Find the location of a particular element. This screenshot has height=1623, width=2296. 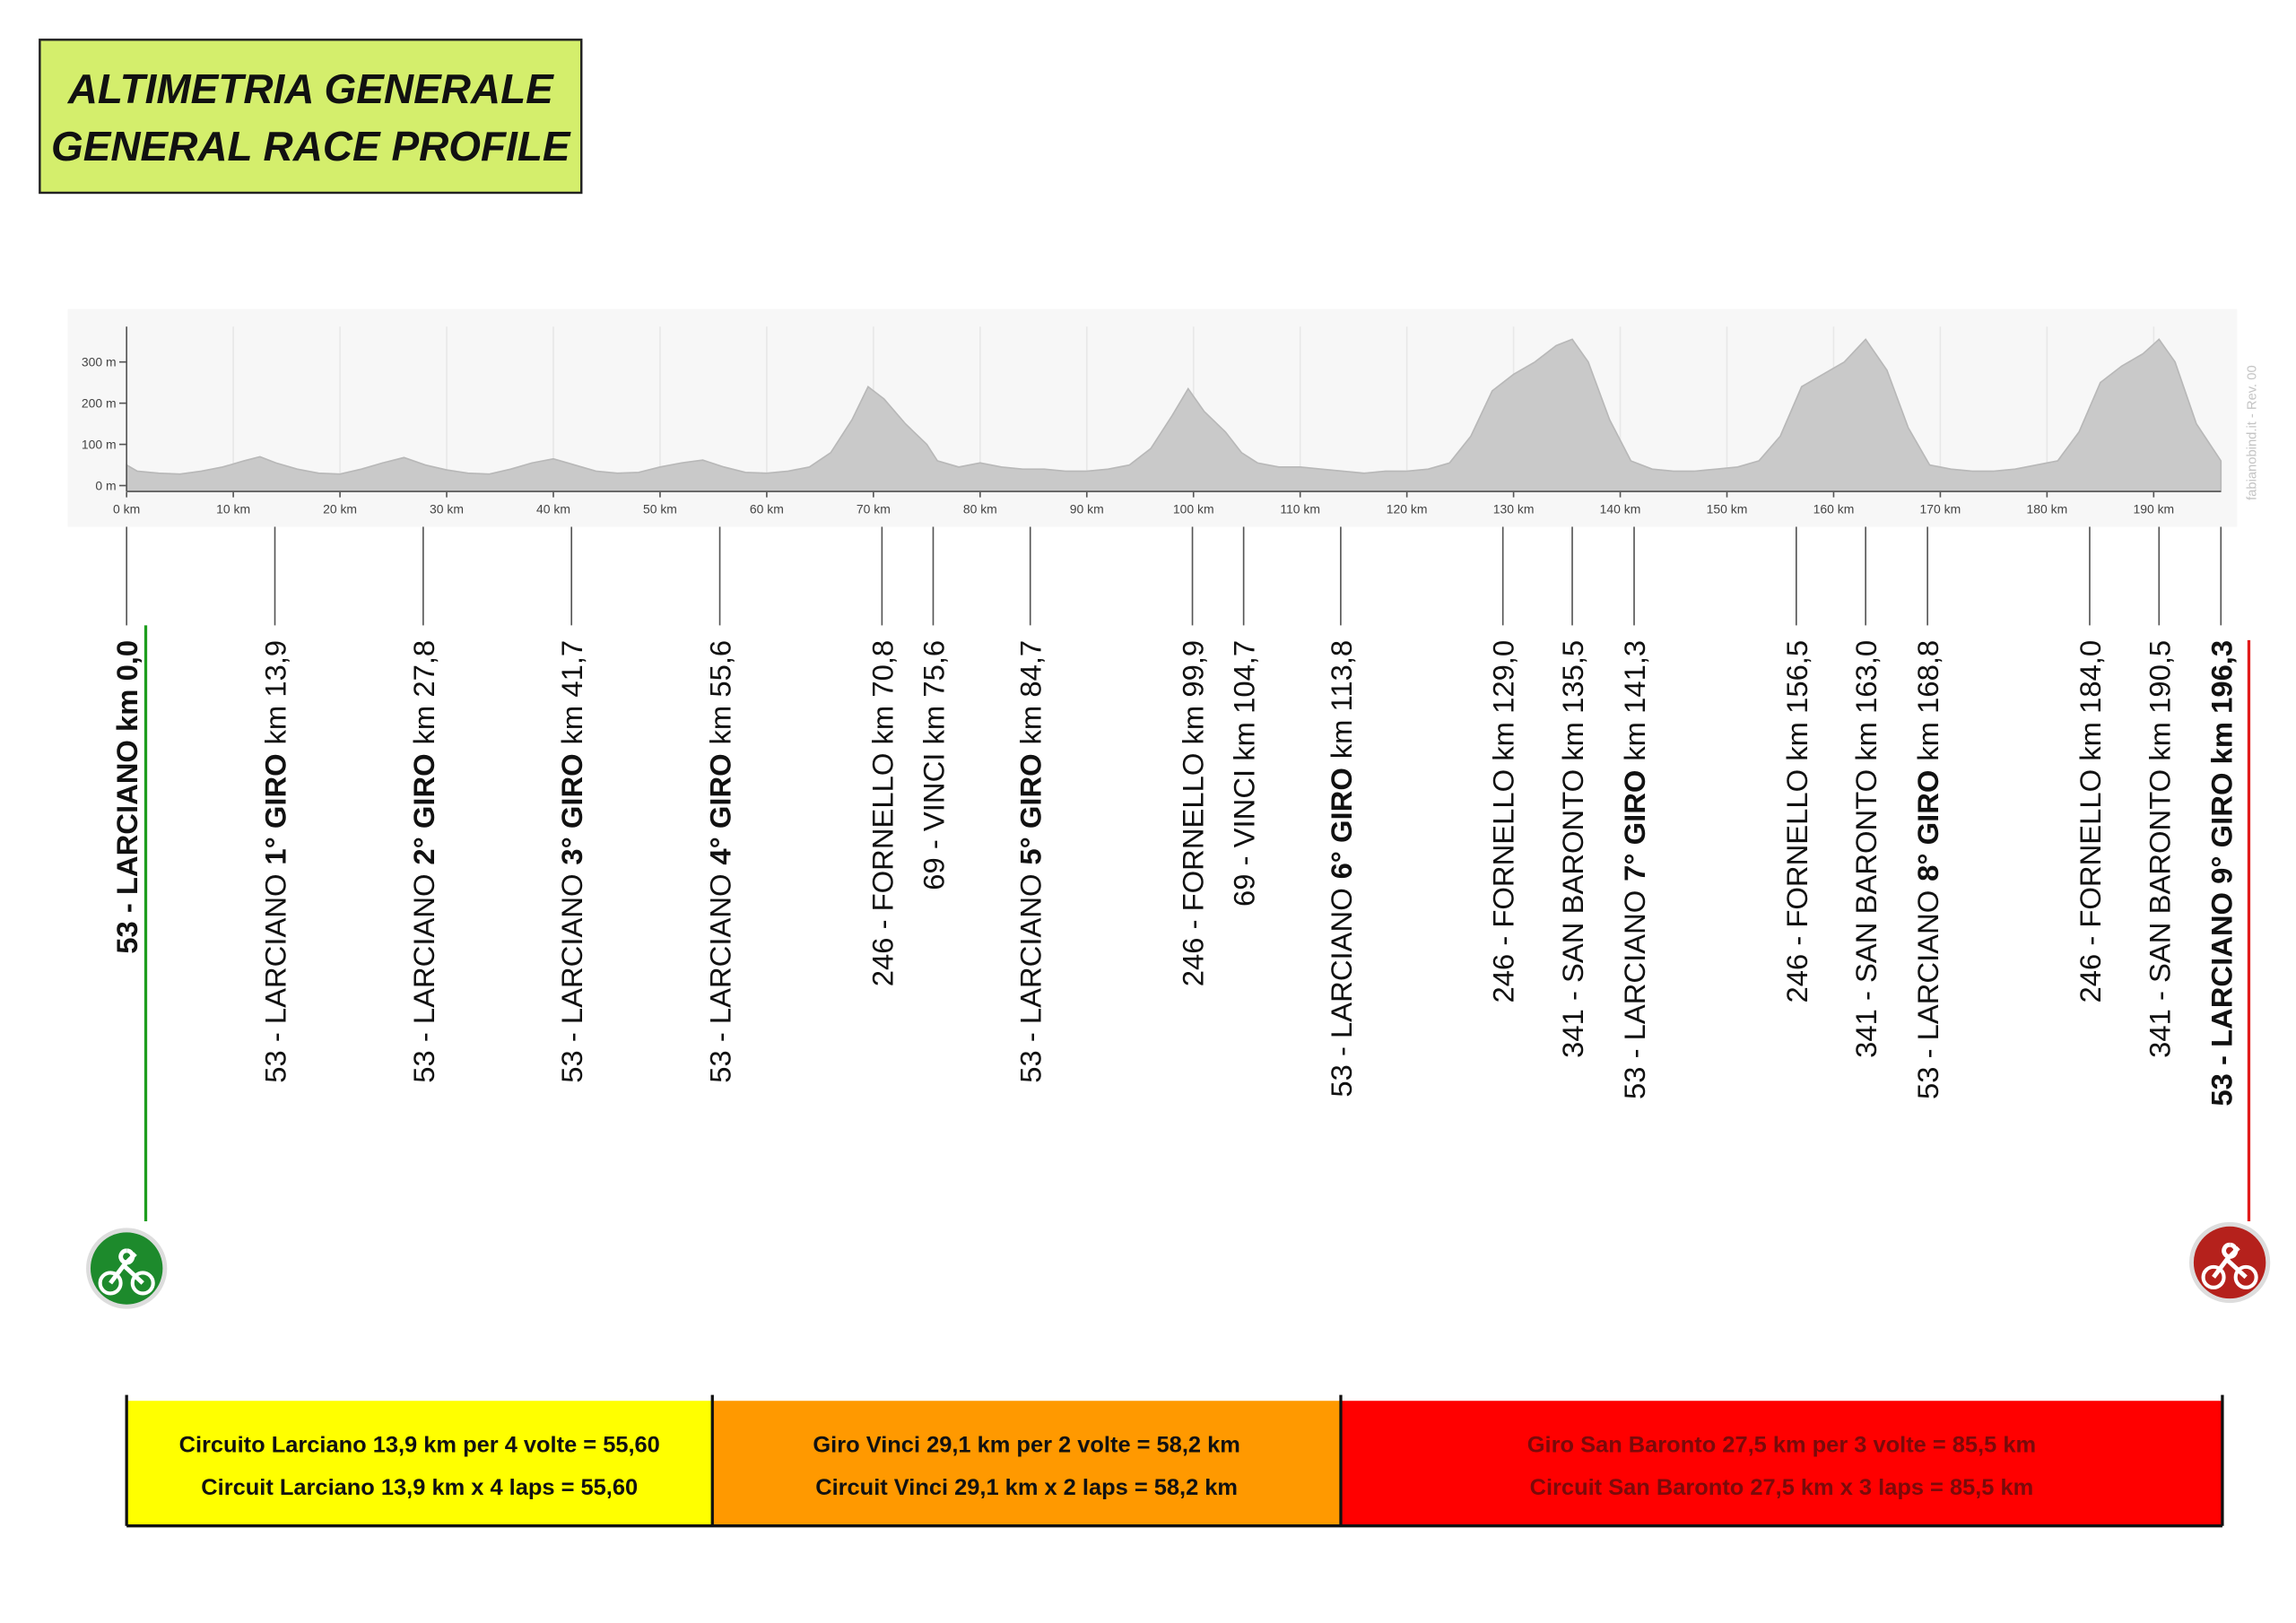

circuit-text: Giro Vinci 29,1 km per 2 volte = 58,2 km is located at coordinates (1026, 1445).